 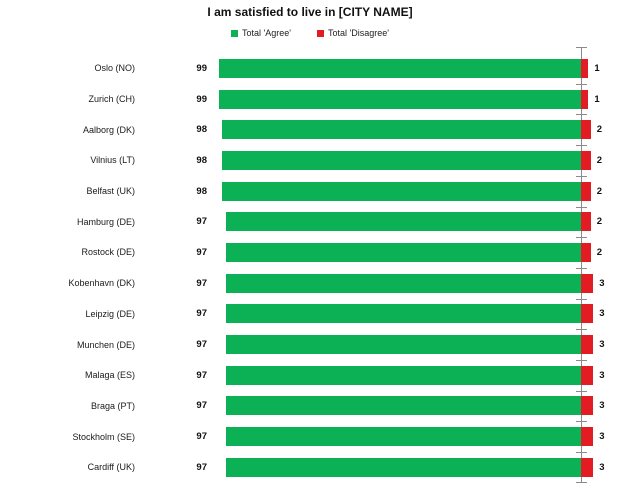 I want to click on chart-row: Cardiff (UK) 97 3, so click(x=310, y=467).